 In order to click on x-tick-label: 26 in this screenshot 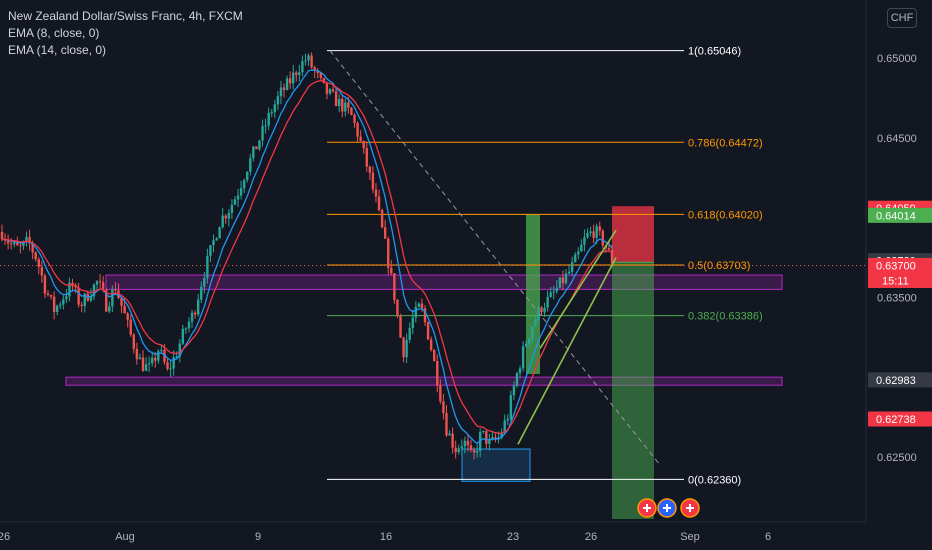, I will do `click(591, 537)`.